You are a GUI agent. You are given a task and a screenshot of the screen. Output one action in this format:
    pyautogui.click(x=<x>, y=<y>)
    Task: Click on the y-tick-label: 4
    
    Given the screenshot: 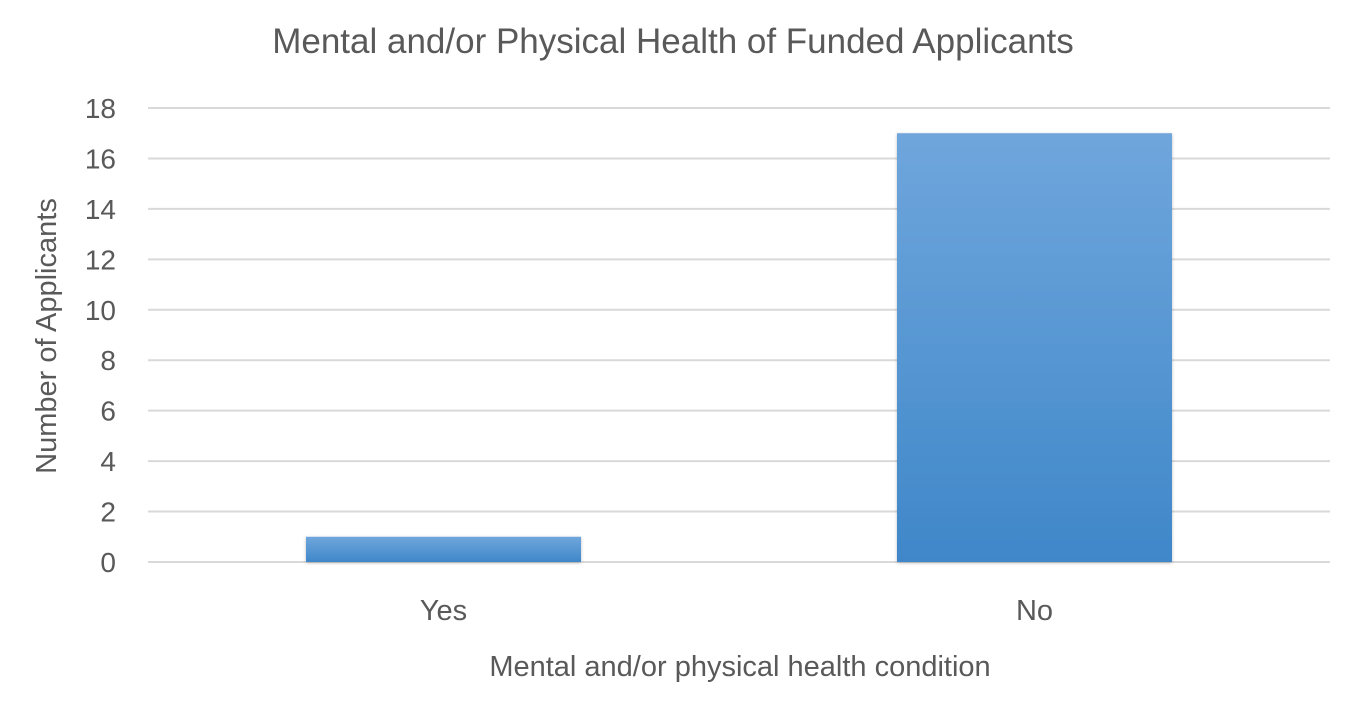 What is the action you would take?
    pyautogui.click(x=108, y=461)
    